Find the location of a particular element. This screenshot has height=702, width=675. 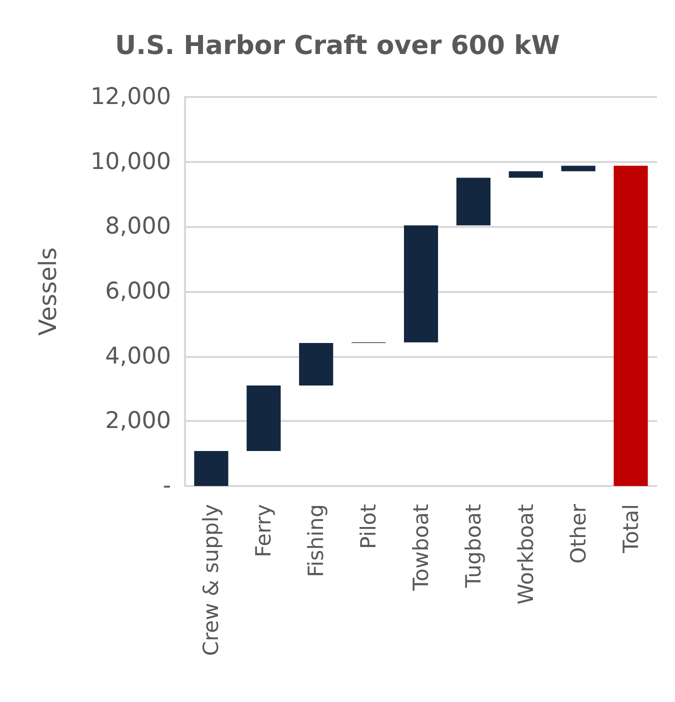

x-tick-label: Other is located at coordinates (578, 534).